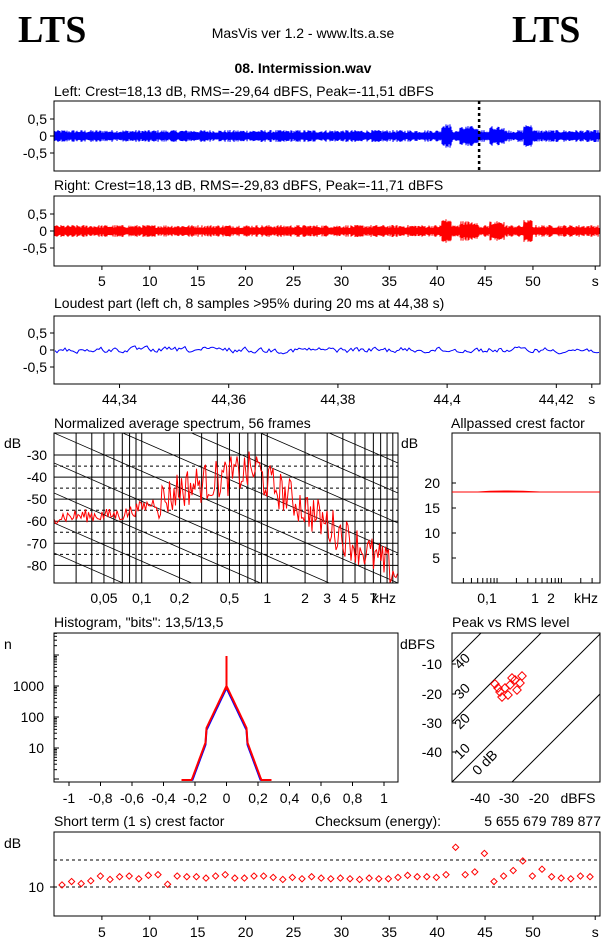  I want to click on spectrum-xtick-label: 2, so click(305, 598).